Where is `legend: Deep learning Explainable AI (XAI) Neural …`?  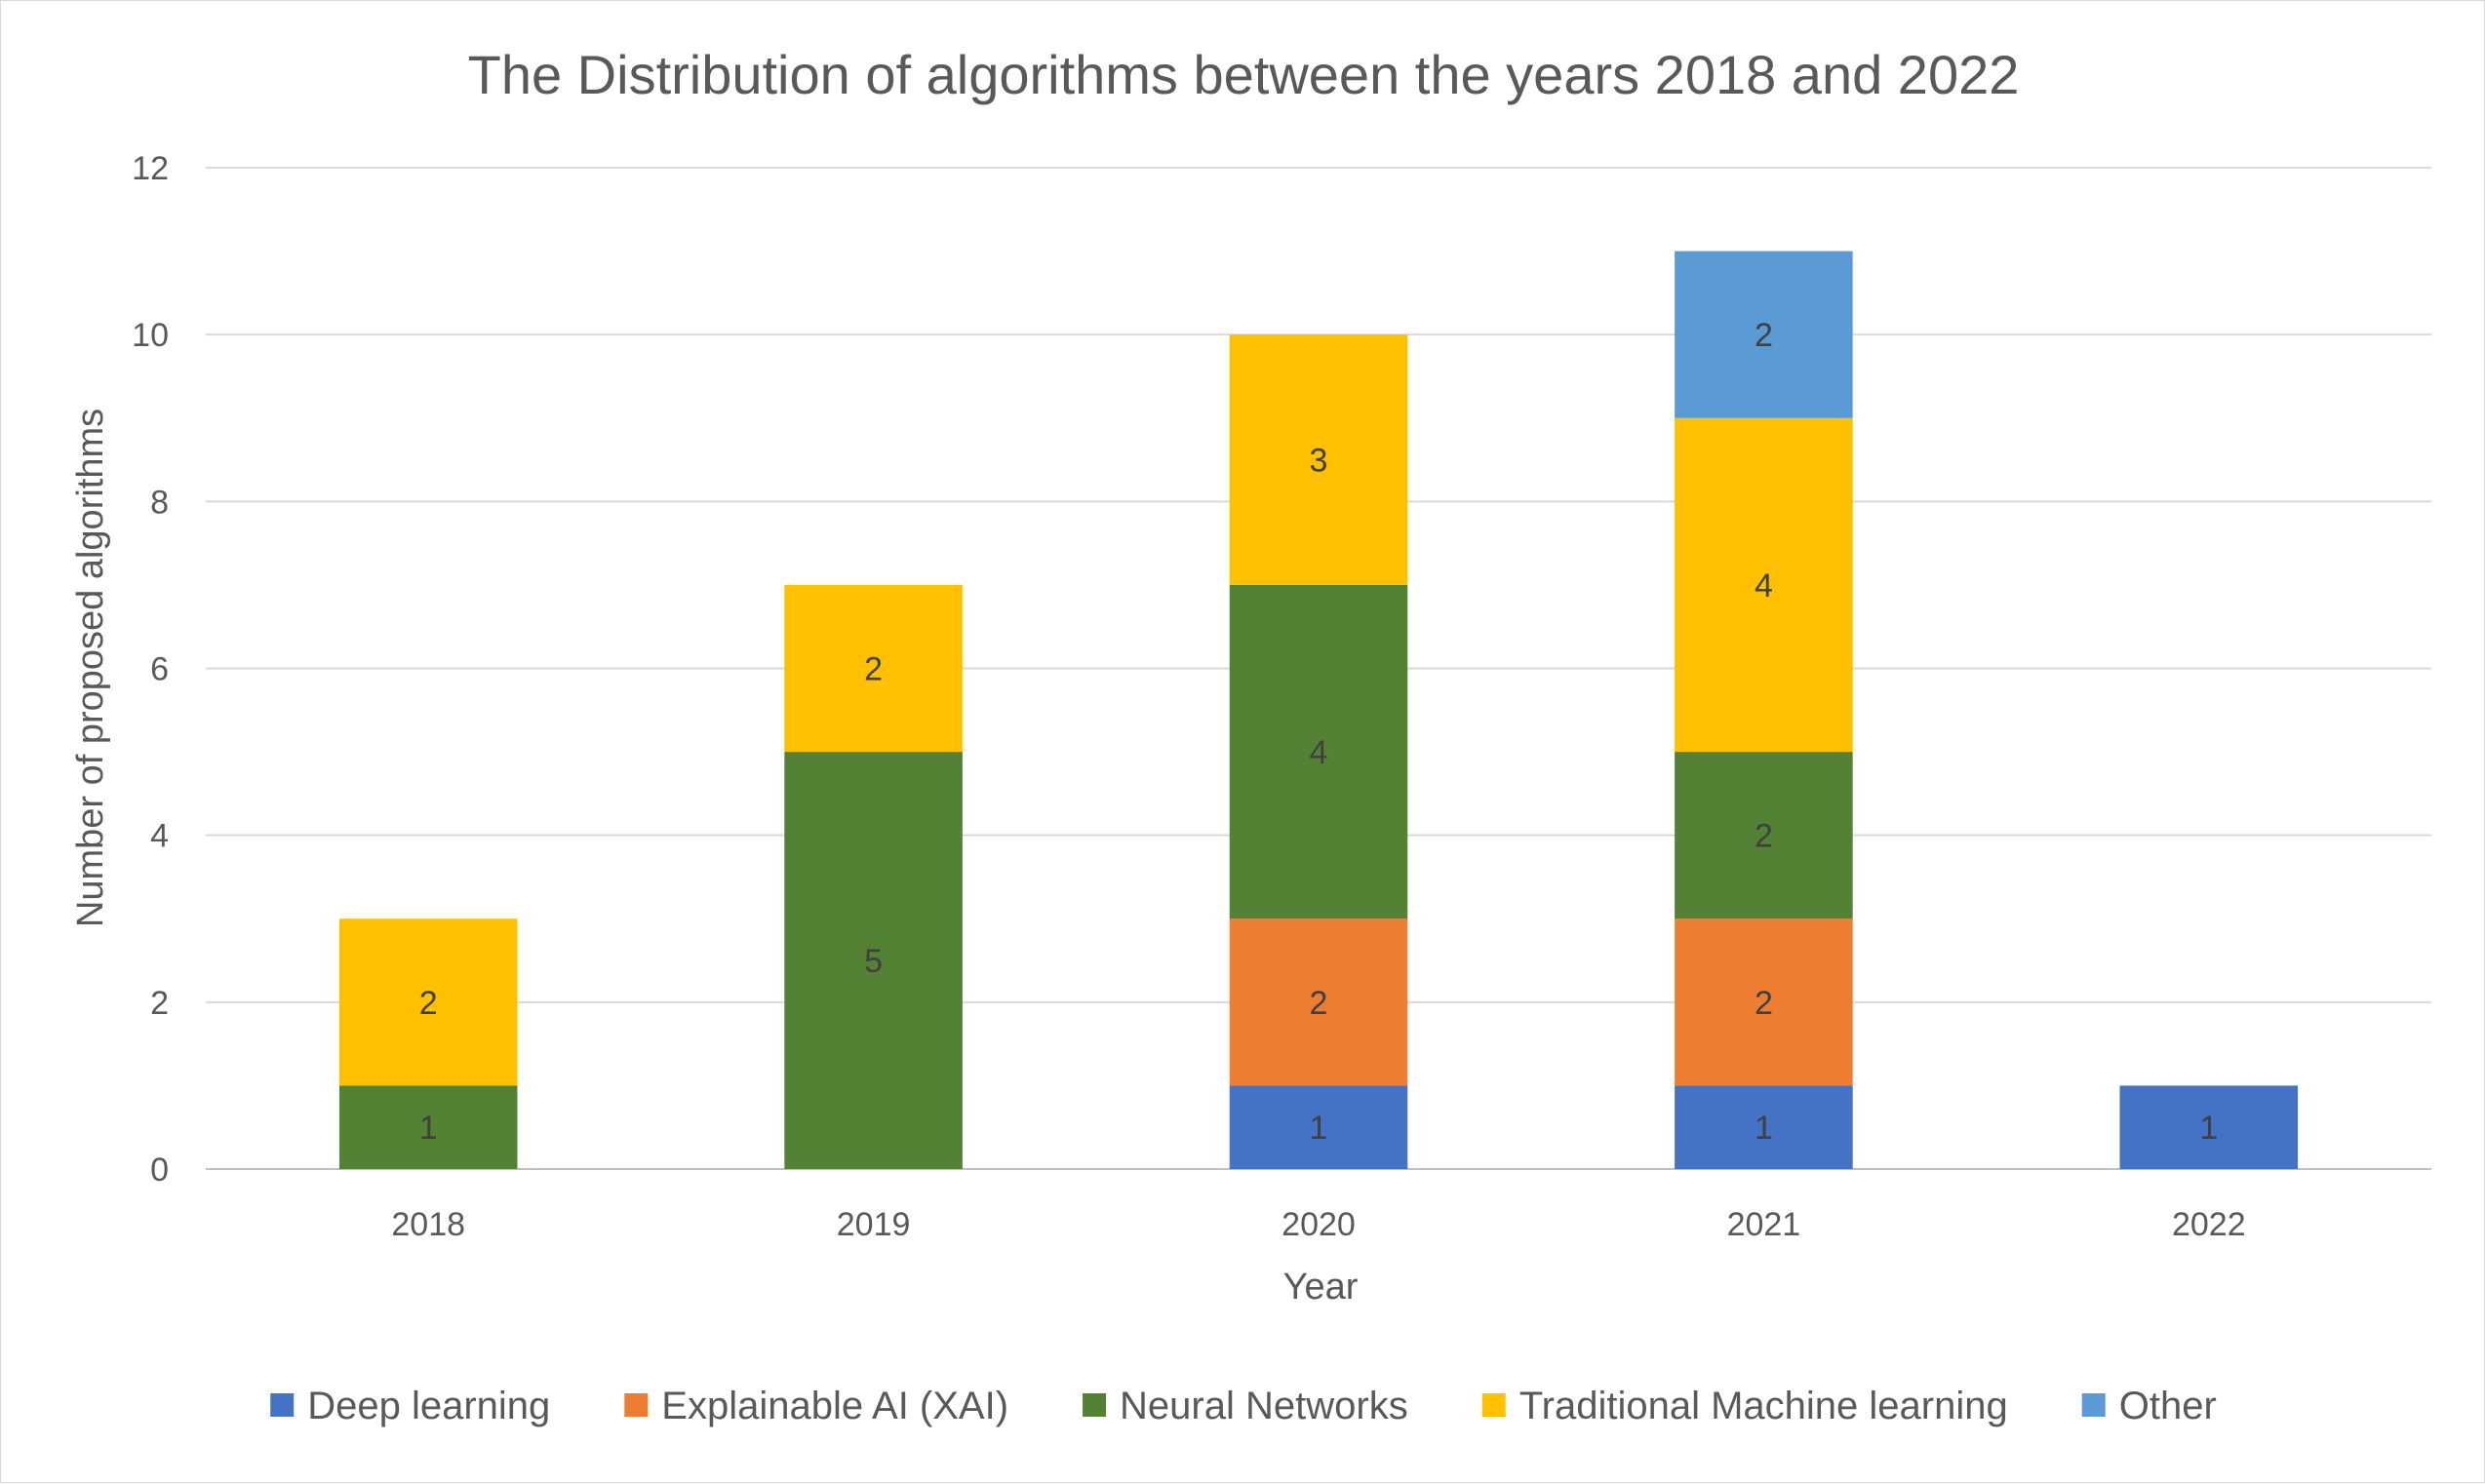 legend: Deep learning Explainable AI (XAI) Neural … is located at coordinates (1243, 1406).